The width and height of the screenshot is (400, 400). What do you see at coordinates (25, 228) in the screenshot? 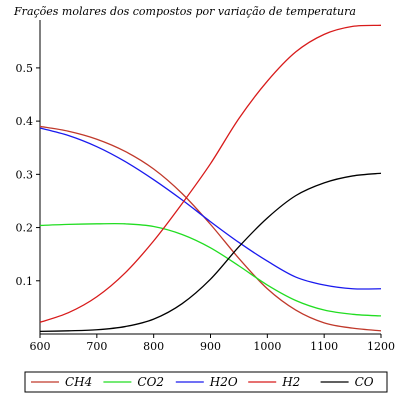
I see `y-tick-label: 0.2` at bounding box center [25, 228].